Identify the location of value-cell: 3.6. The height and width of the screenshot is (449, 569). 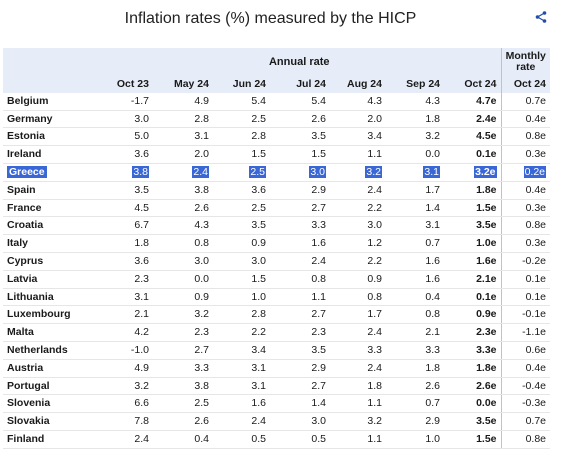
(125, 261).